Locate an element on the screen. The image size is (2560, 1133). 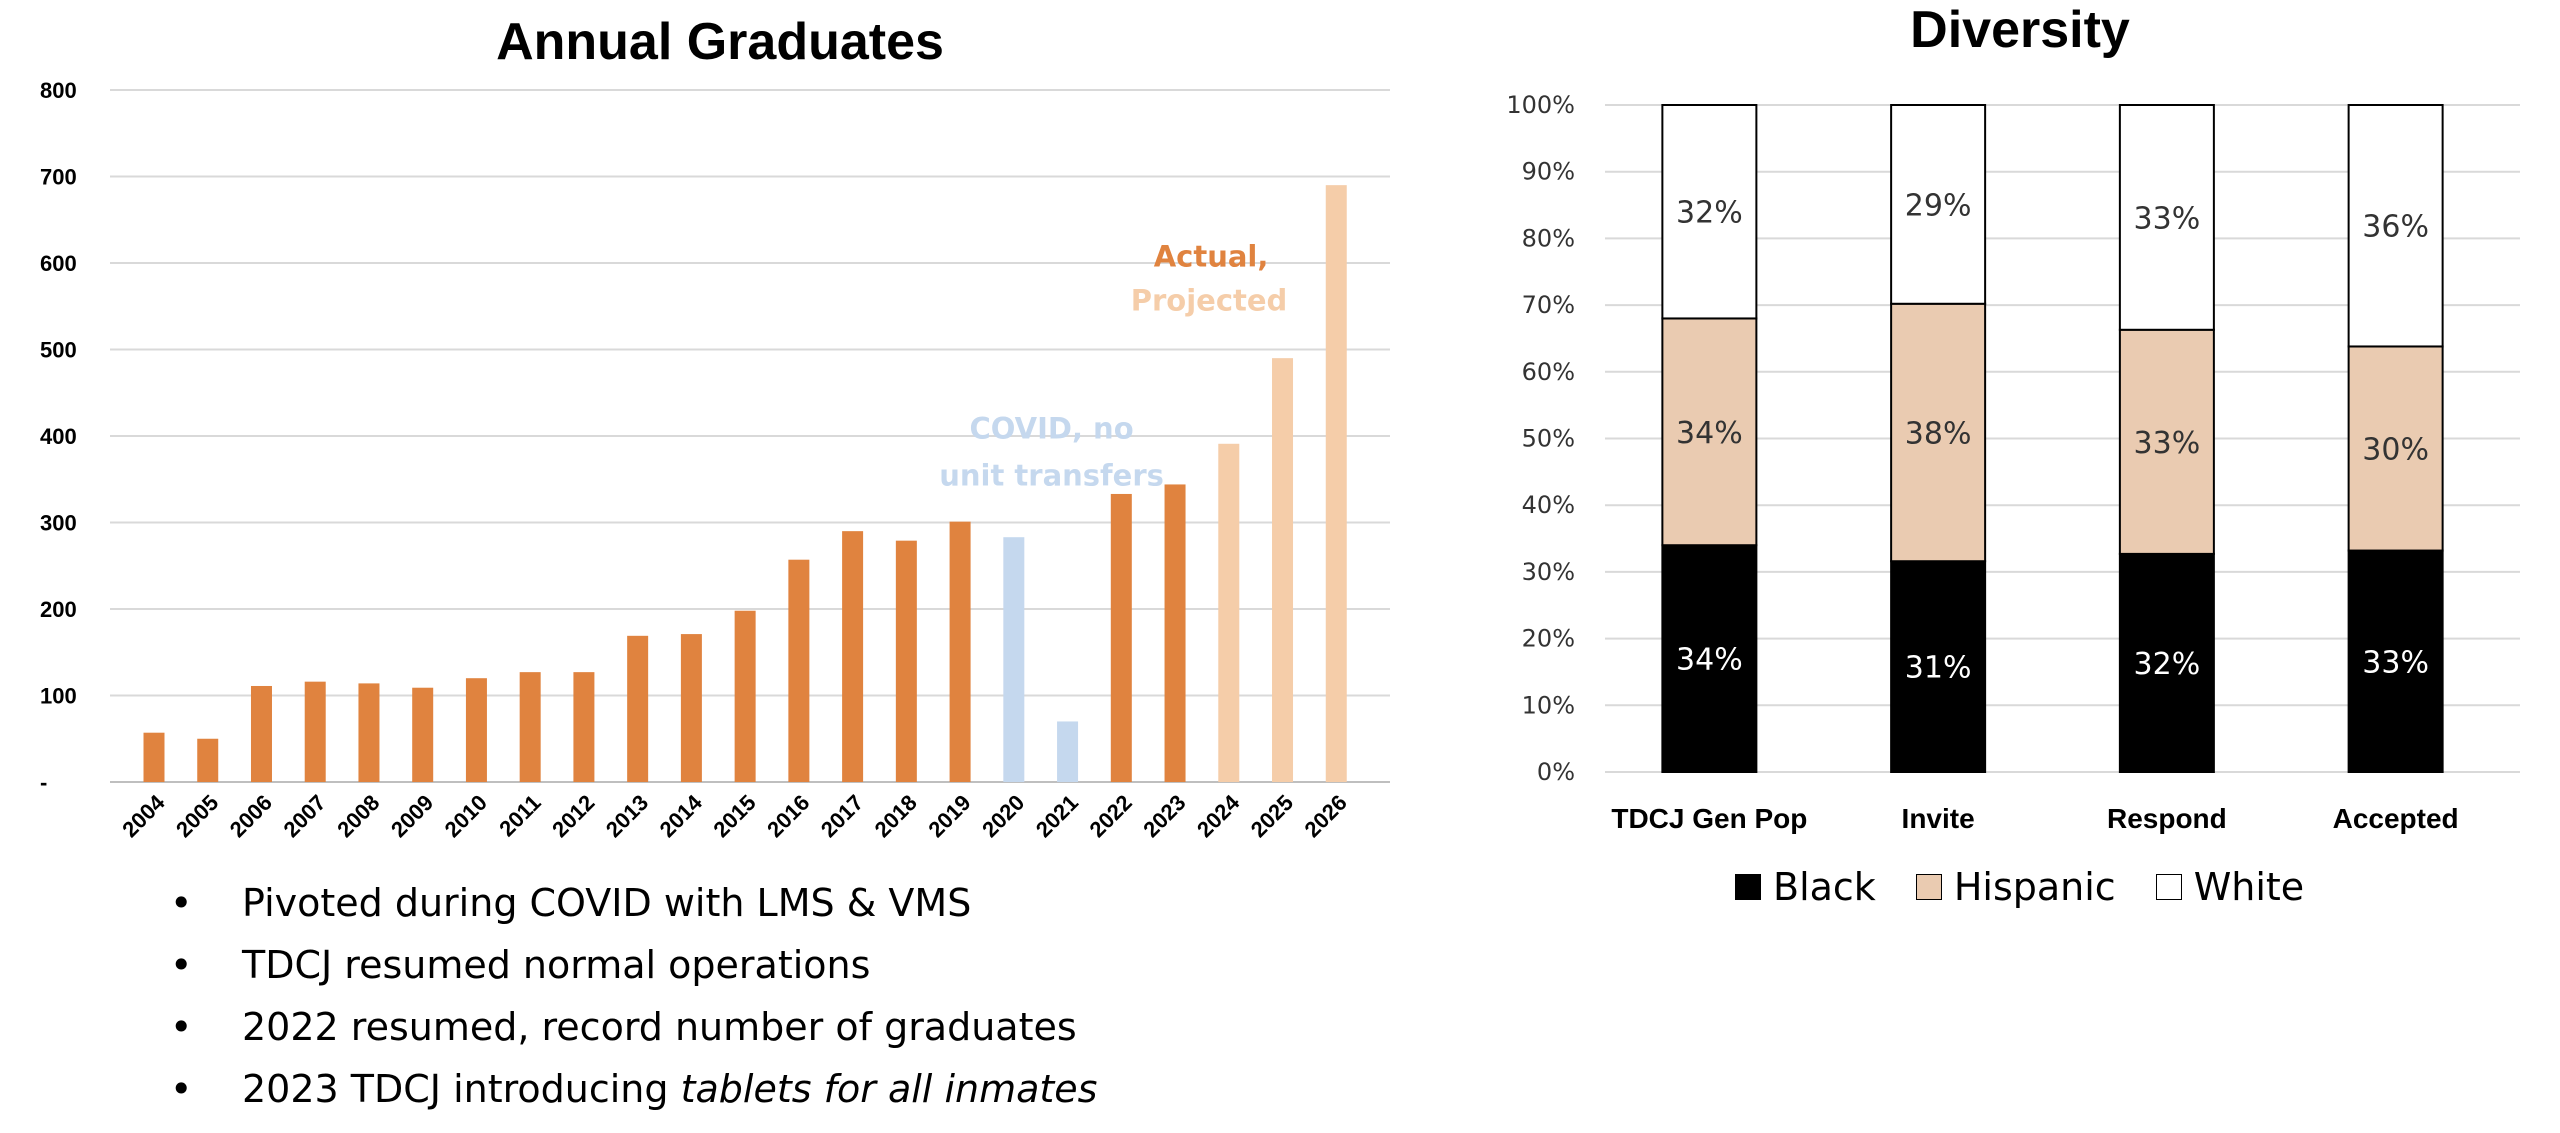
bullet-text: 2023 TDCJ introducing is located at coordinates (461, 1089).